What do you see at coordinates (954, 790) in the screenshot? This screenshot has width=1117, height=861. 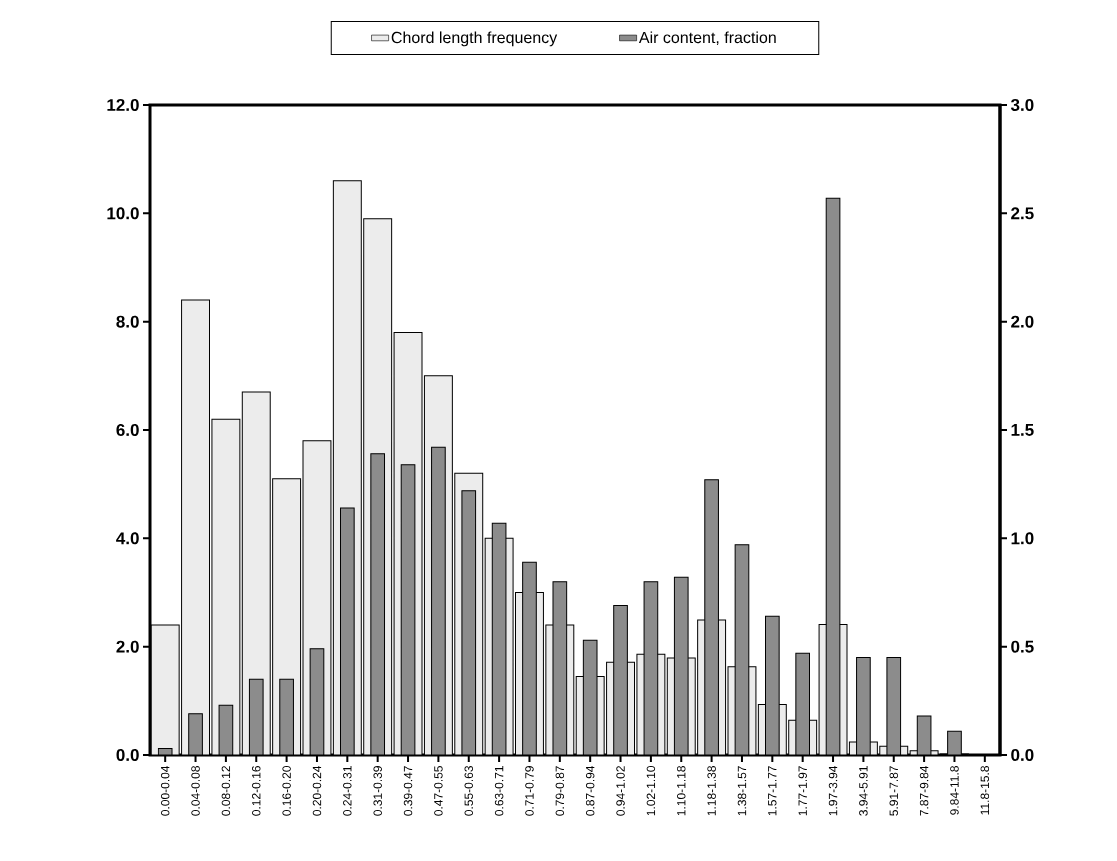 I see `x-tick-label: 9.84-11.8` at bounding box center [954, 790].